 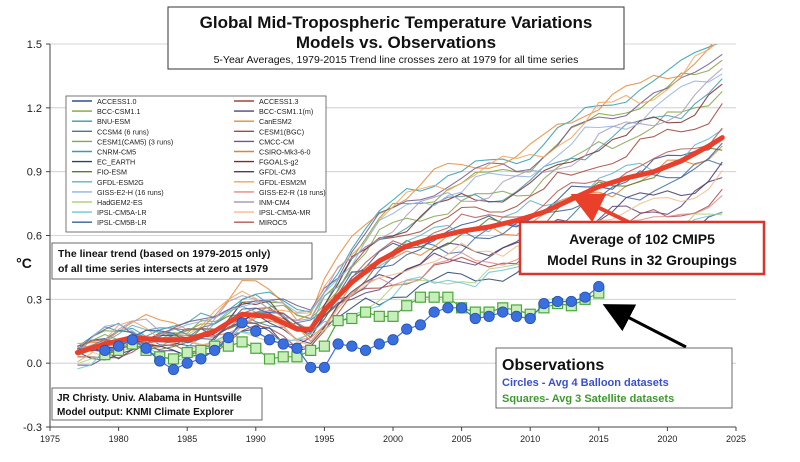 I want to click on legend-label: EC_EARTH, so click(x=116, y=162).